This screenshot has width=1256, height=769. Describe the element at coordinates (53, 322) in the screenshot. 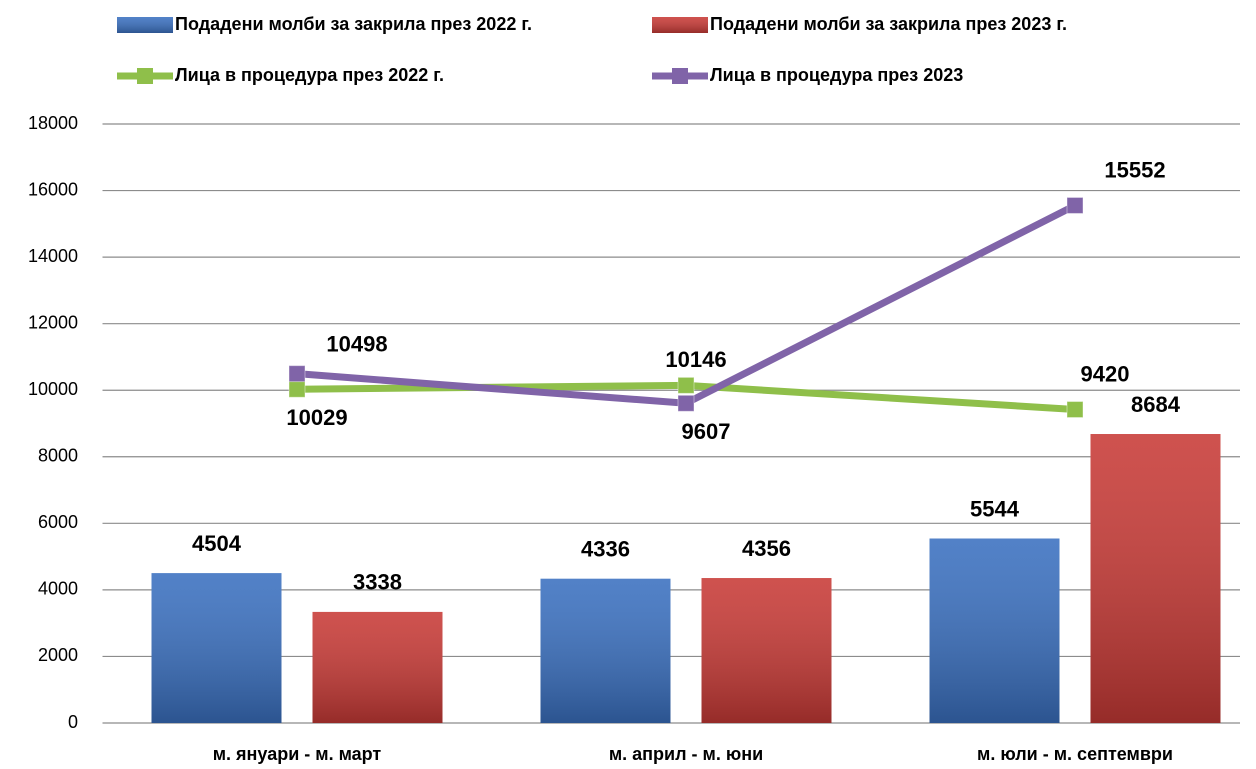

I see `y-tick-label: 12000` at that location.